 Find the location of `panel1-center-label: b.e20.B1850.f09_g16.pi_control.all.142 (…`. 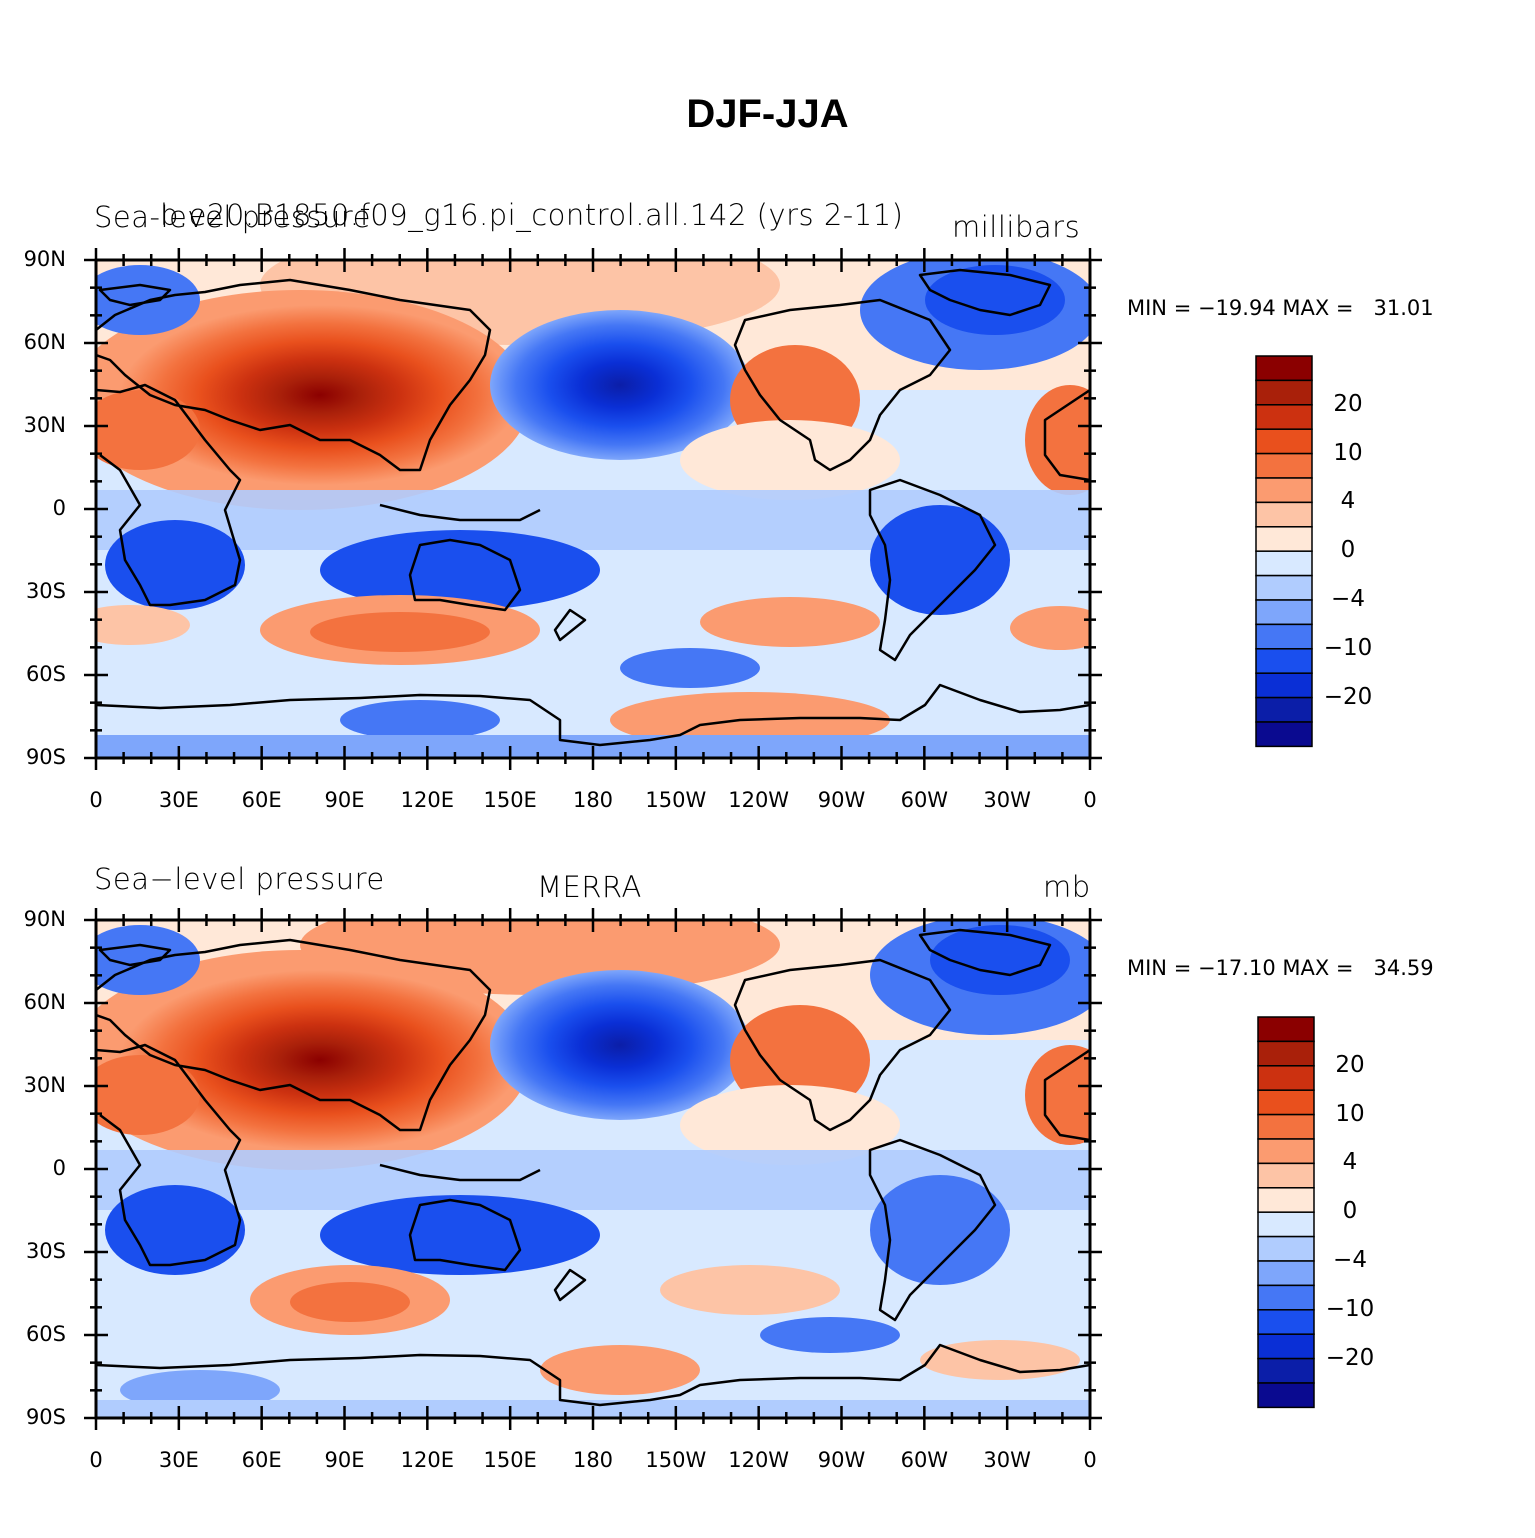

panel1-center-label: b.e20.B1850.f09_g16.pi_control.all.142 (… is located at coordinates (532, 215).